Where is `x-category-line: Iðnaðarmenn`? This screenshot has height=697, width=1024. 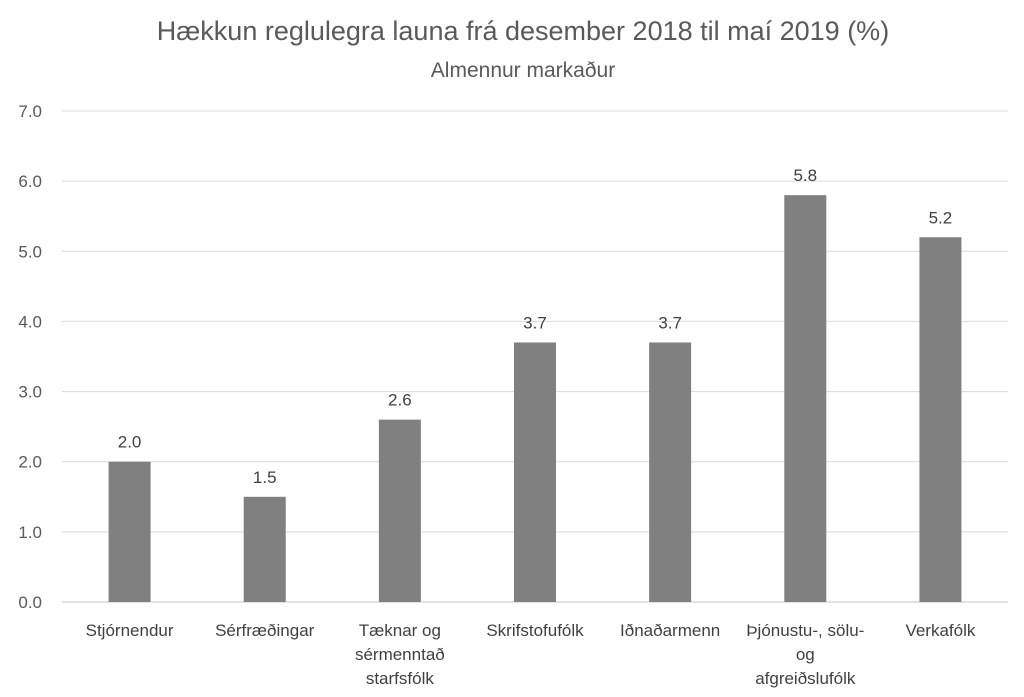 x-category-line: Iðnaðarmenn is located at coordinates (670, 630).